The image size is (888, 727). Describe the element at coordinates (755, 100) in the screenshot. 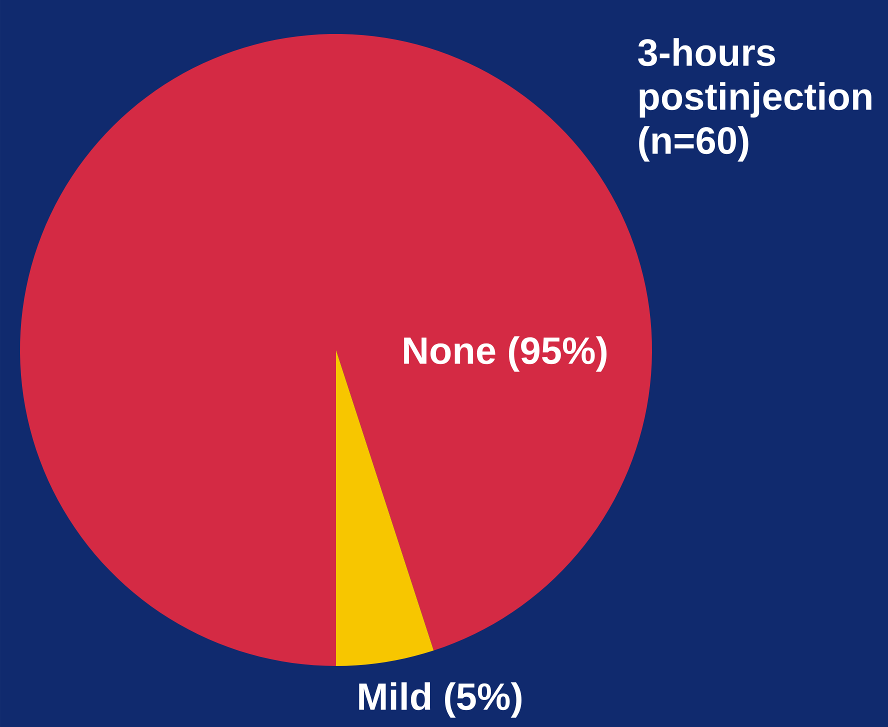

I see `text: 3-hours postinjection (n=60)` at that location.